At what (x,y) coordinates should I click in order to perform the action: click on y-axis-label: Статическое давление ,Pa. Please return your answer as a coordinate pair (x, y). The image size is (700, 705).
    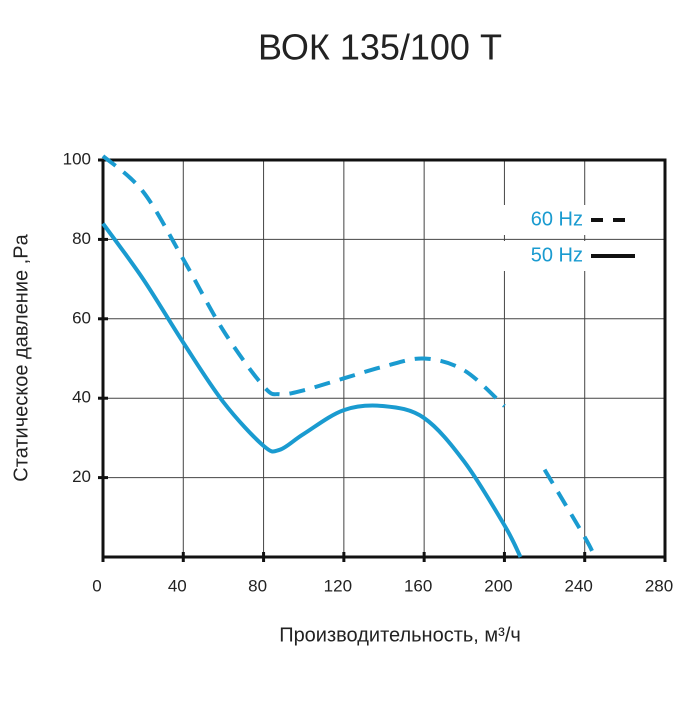
    Looking at the image, I should click on (21, 357).